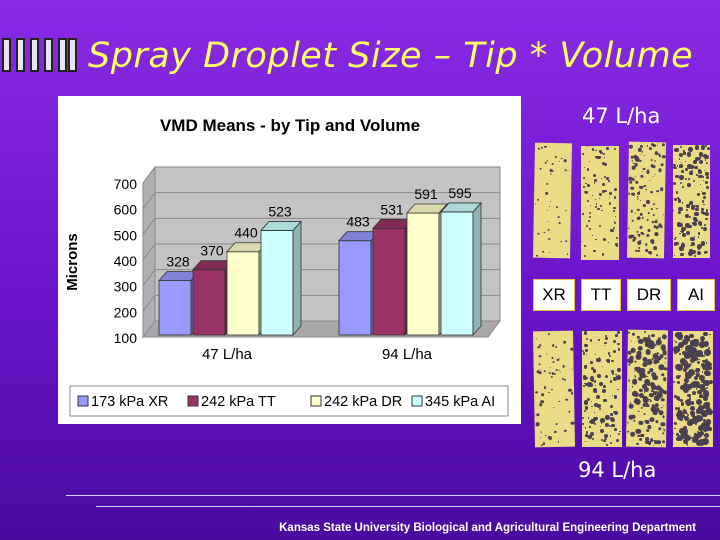 The width and height of the screenshot is (720, 540). What do you see at coordinates (427, 208) in the screenshot?
I see `bar-top` at bounding box center [427, 208].